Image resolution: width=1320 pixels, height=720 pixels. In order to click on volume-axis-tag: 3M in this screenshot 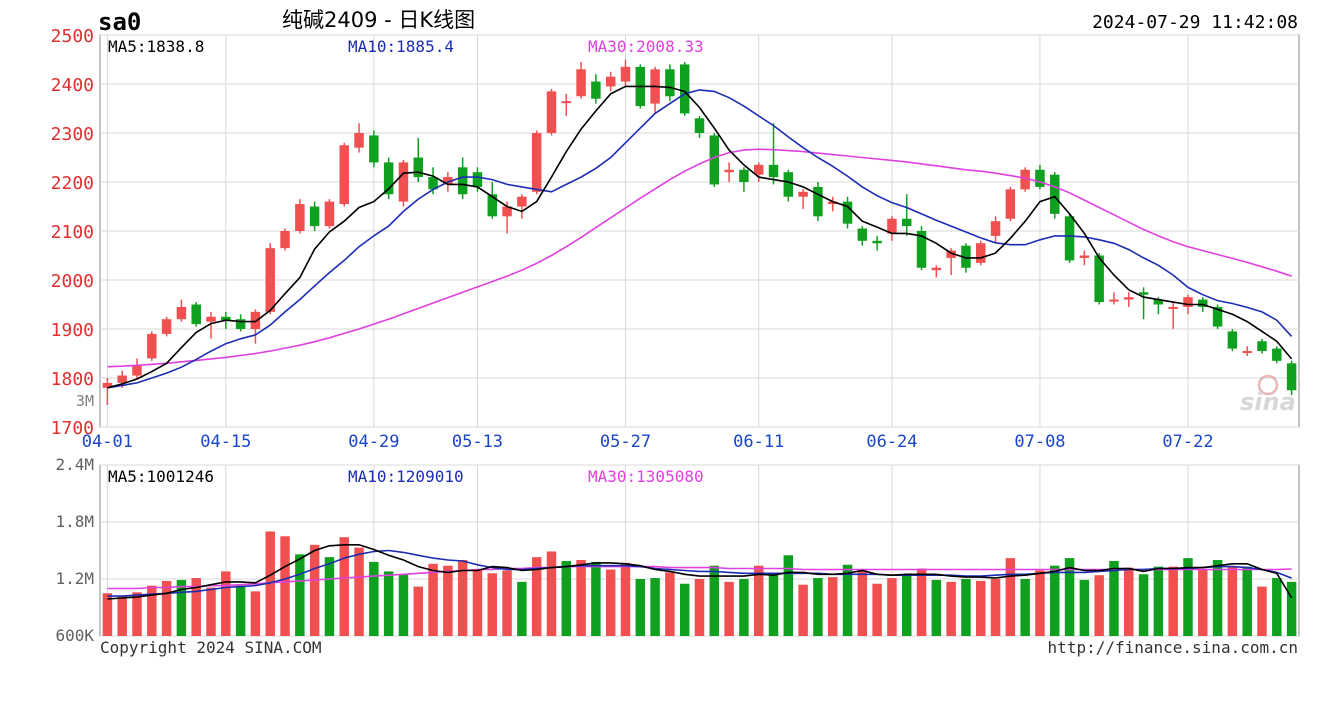, I will do `click(85, 401)`.